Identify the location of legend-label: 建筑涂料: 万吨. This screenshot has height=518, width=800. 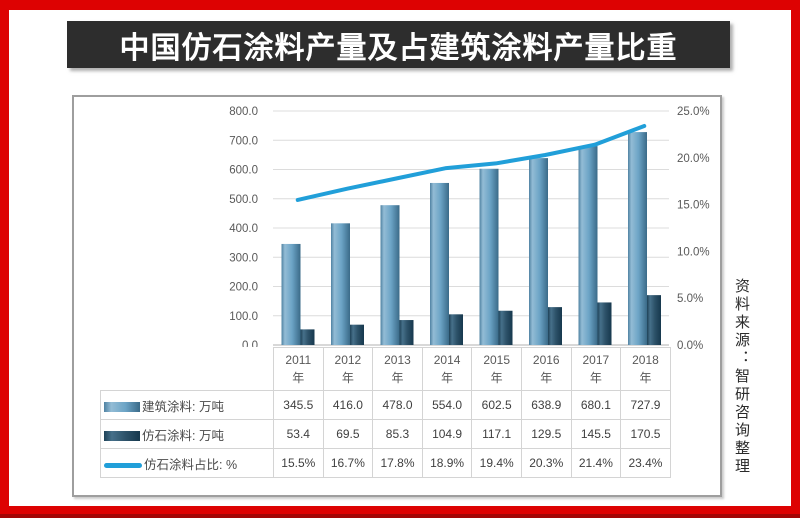
(183, 406).